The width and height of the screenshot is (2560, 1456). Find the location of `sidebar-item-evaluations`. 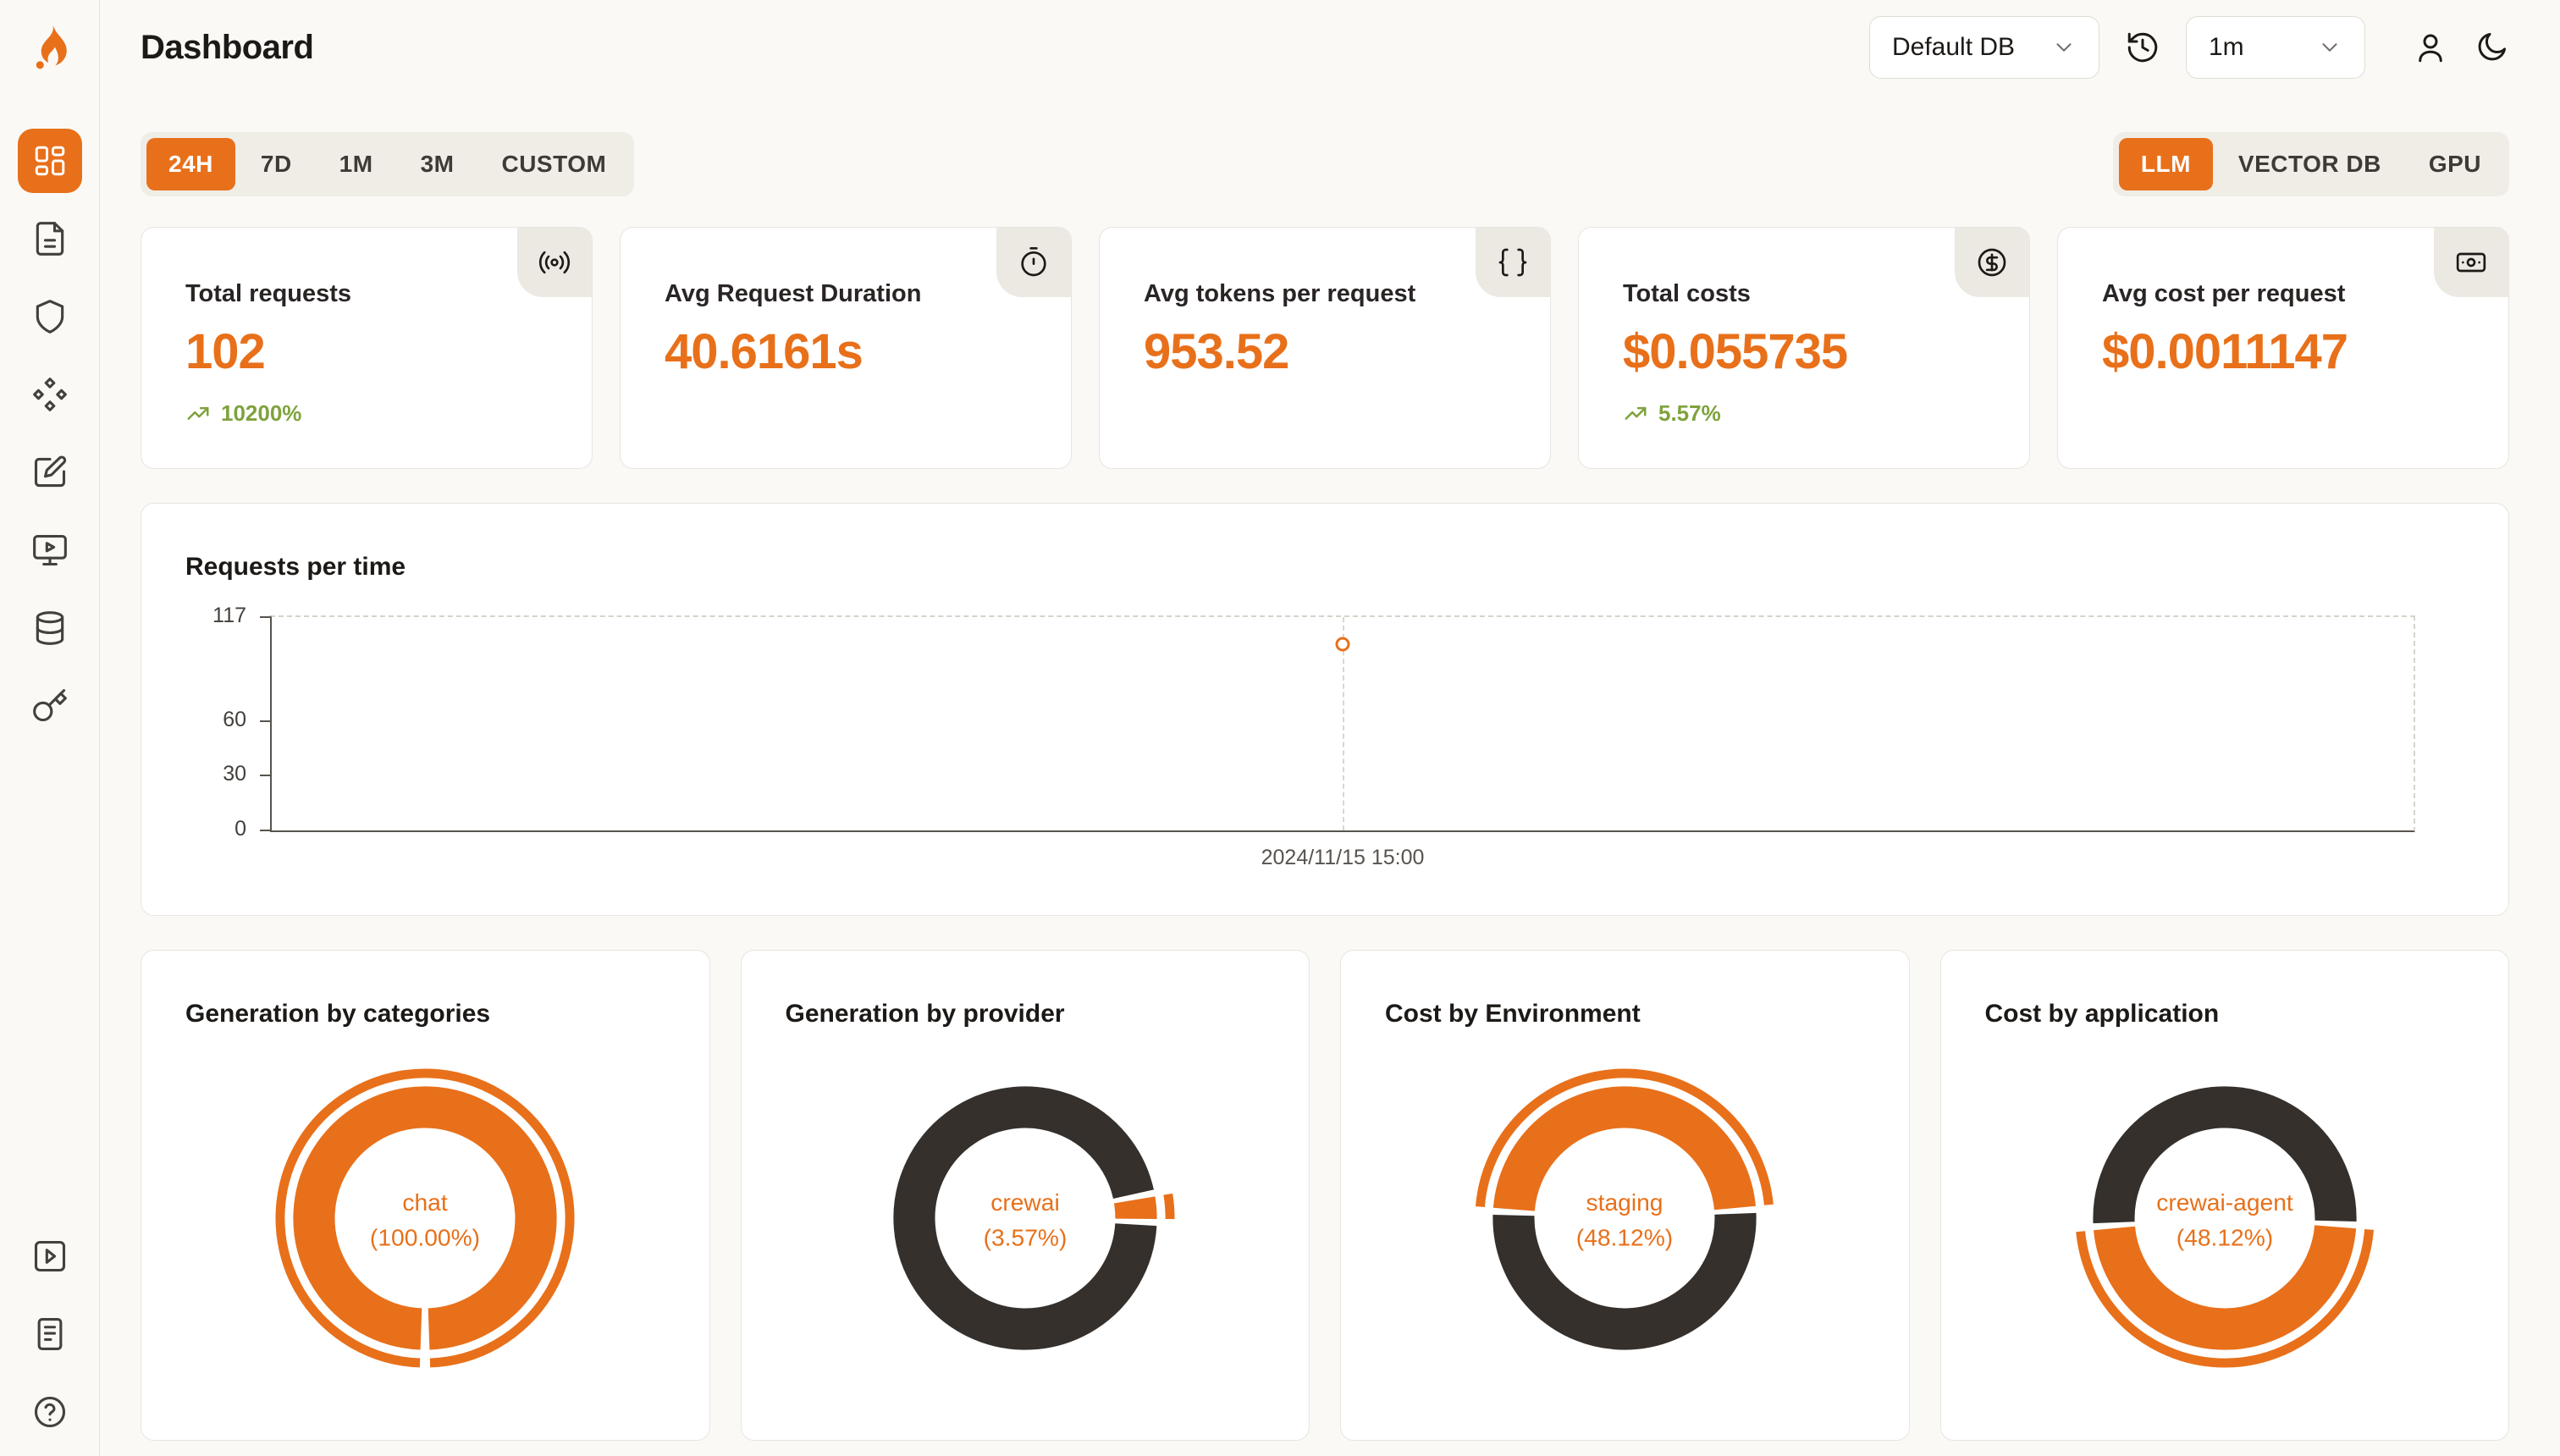

sidebar-item-evaluations is located at coordinates (50, 472).